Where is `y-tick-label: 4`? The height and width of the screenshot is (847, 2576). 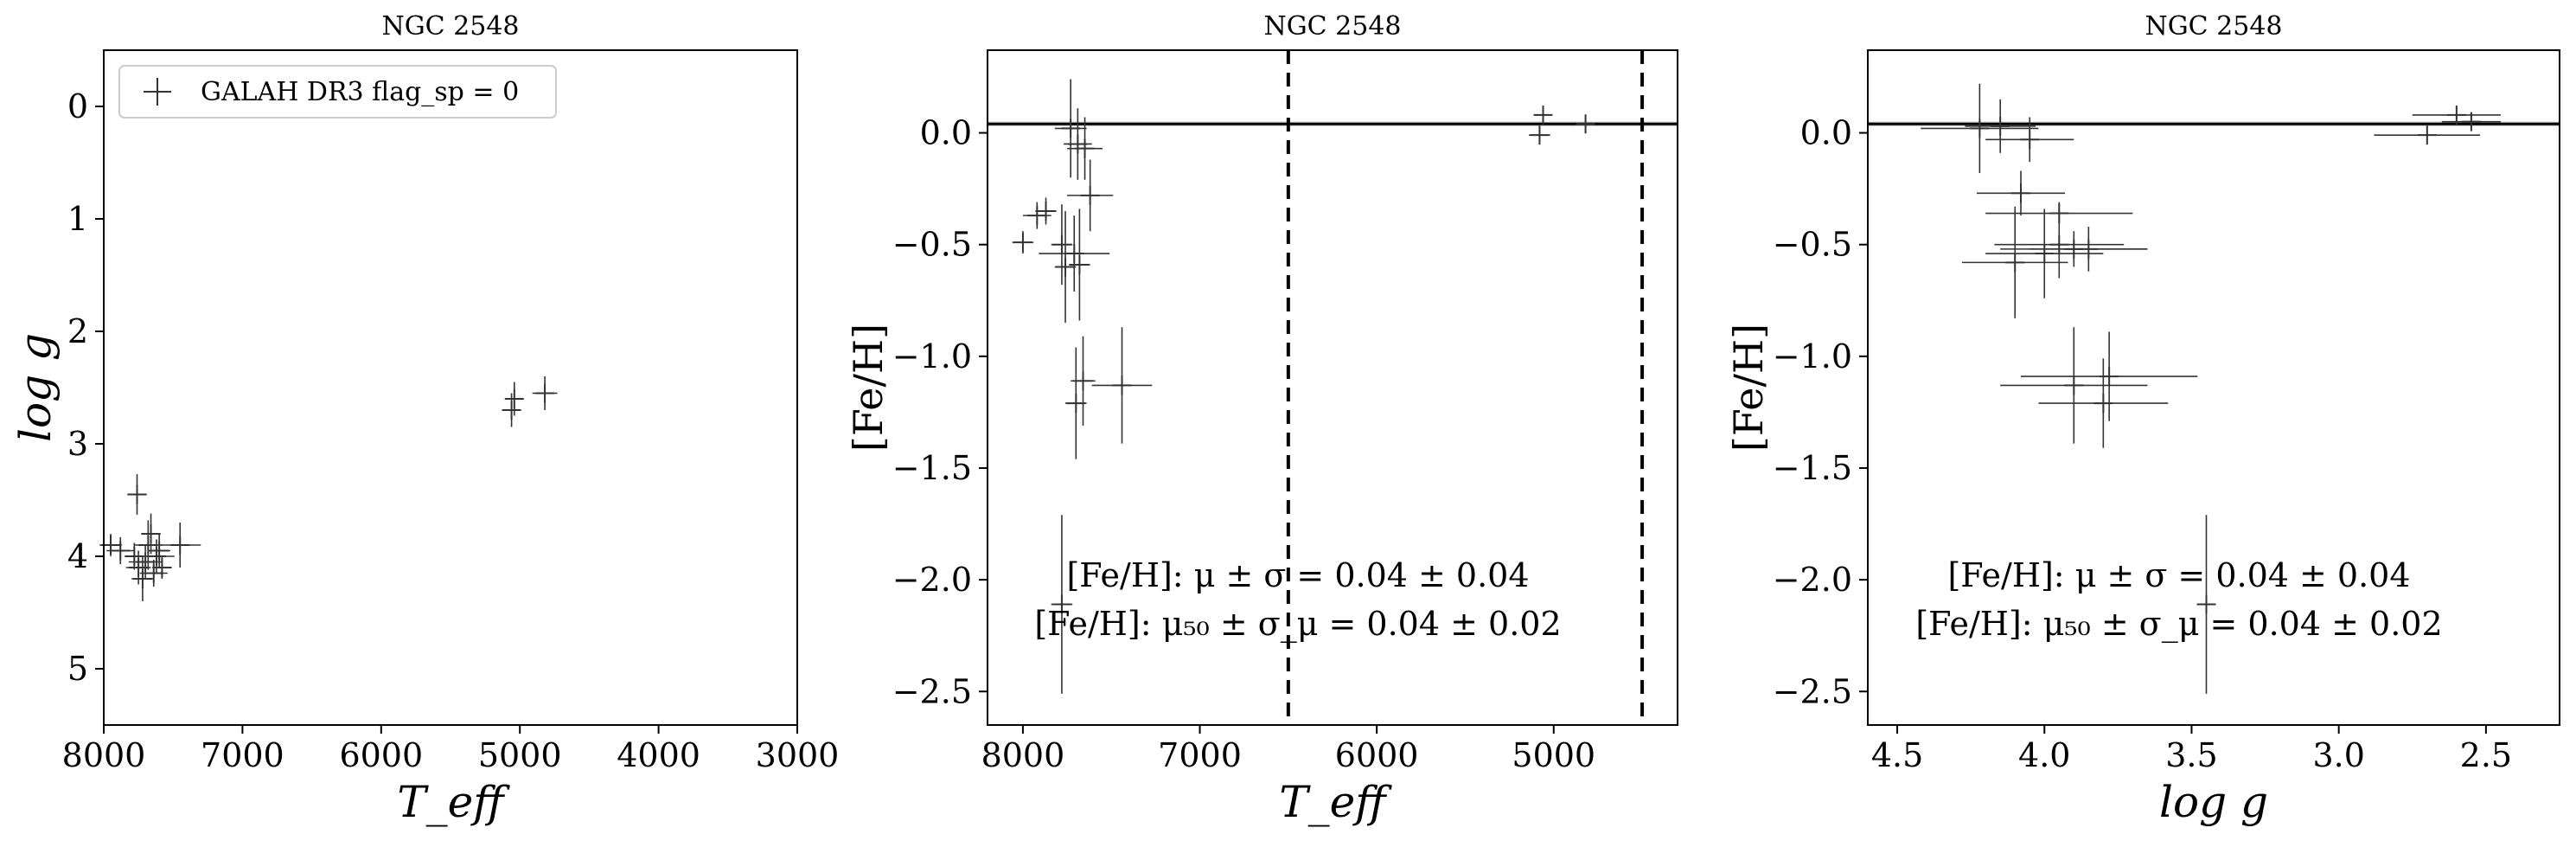
y-tick-label: 4 is located at coordinates (78, 556).